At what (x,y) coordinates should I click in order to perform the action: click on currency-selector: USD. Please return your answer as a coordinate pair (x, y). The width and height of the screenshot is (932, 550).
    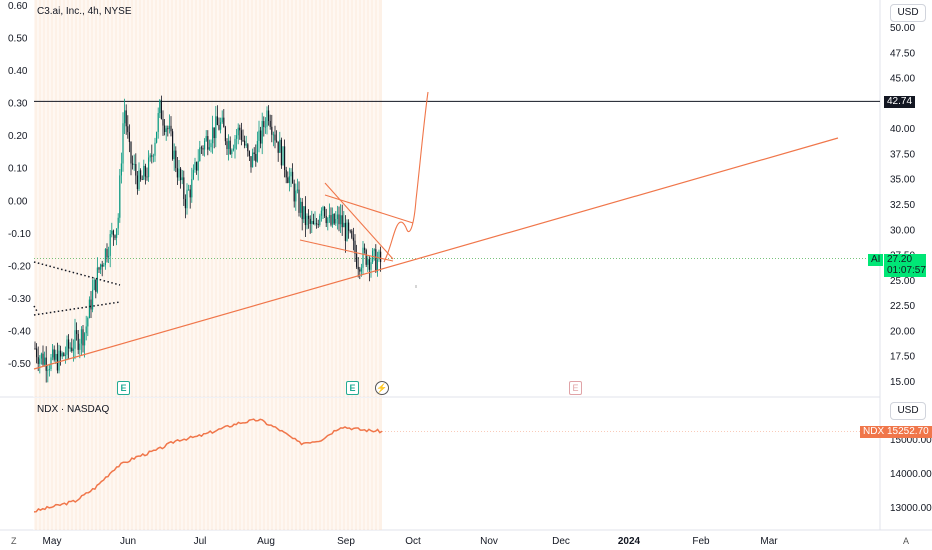
    Looking at the image, I should click on (908, 13).